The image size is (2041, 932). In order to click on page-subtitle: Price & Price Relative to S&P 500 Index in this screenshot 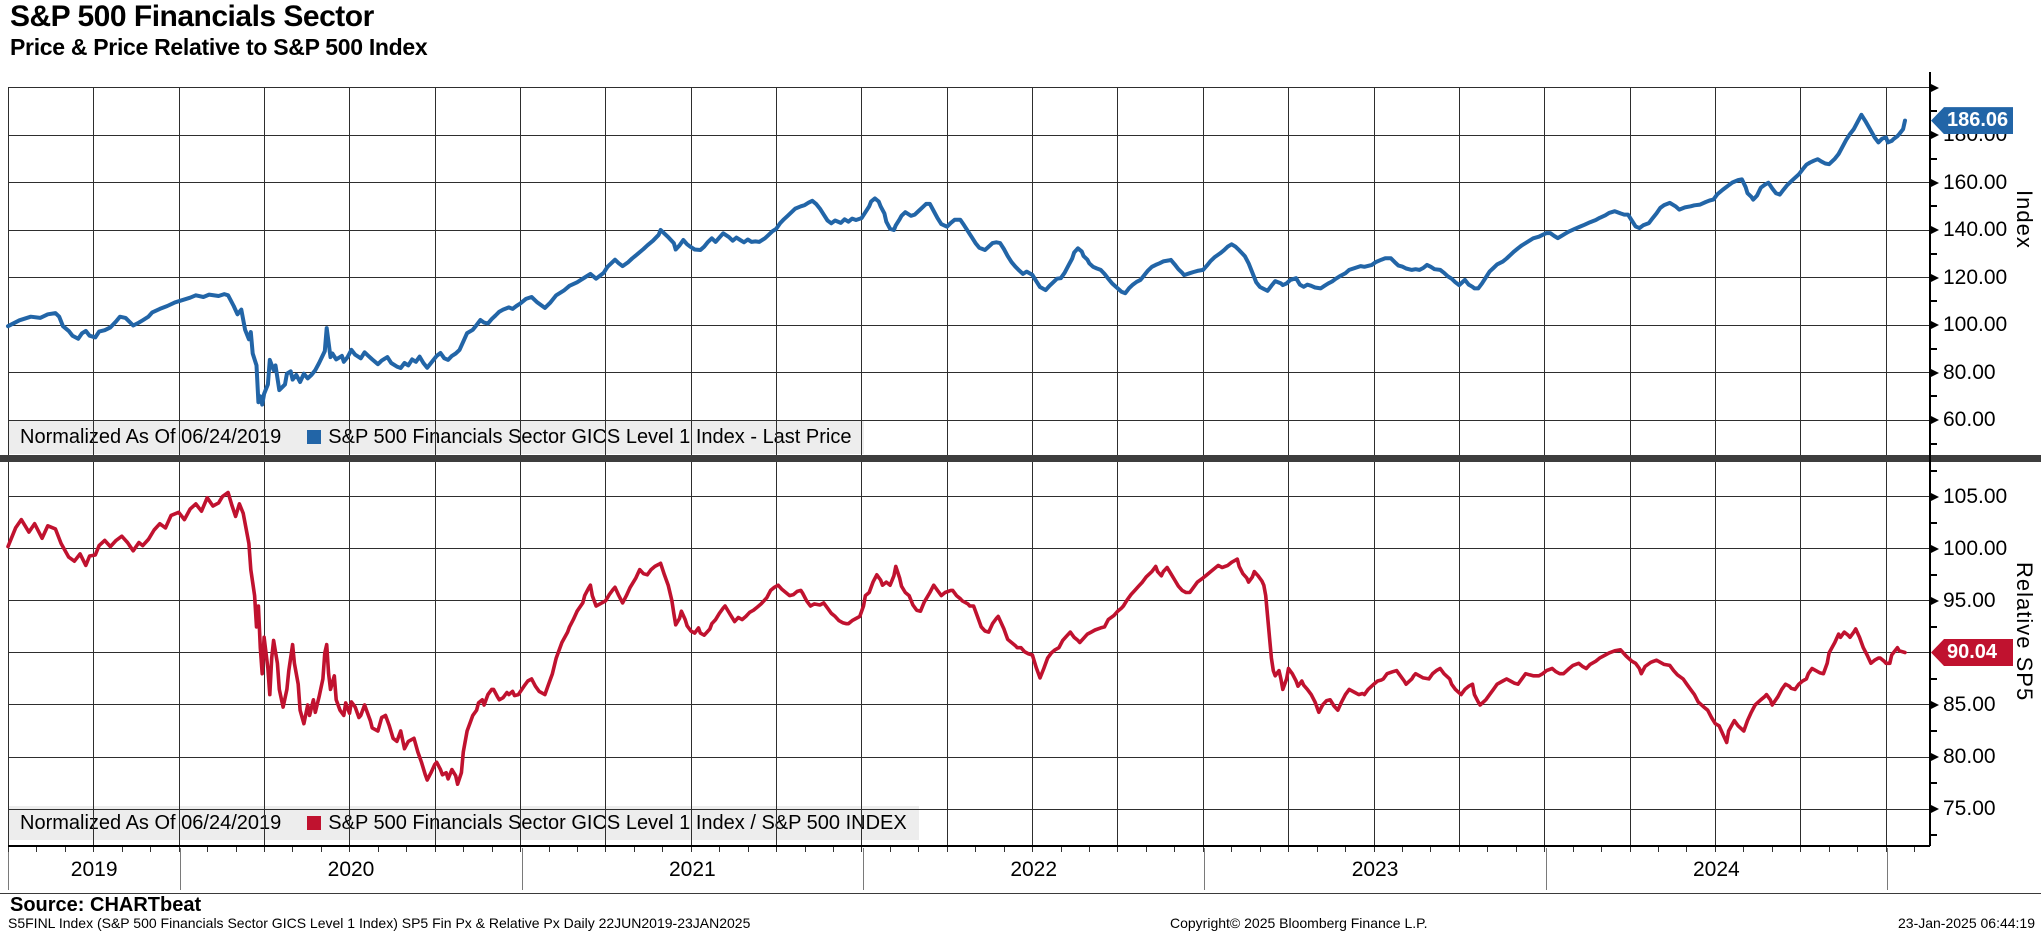, I will do `click(219, 47)`.